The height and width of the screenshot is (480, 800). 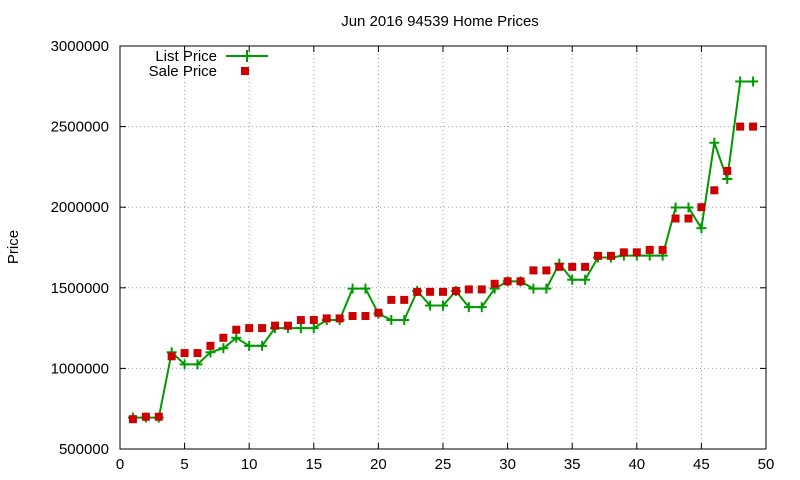 What do you see at coordinates (245, 71) in the screenshot?
I see `legend-marker-sale-price` at bounding box center [245, 71].